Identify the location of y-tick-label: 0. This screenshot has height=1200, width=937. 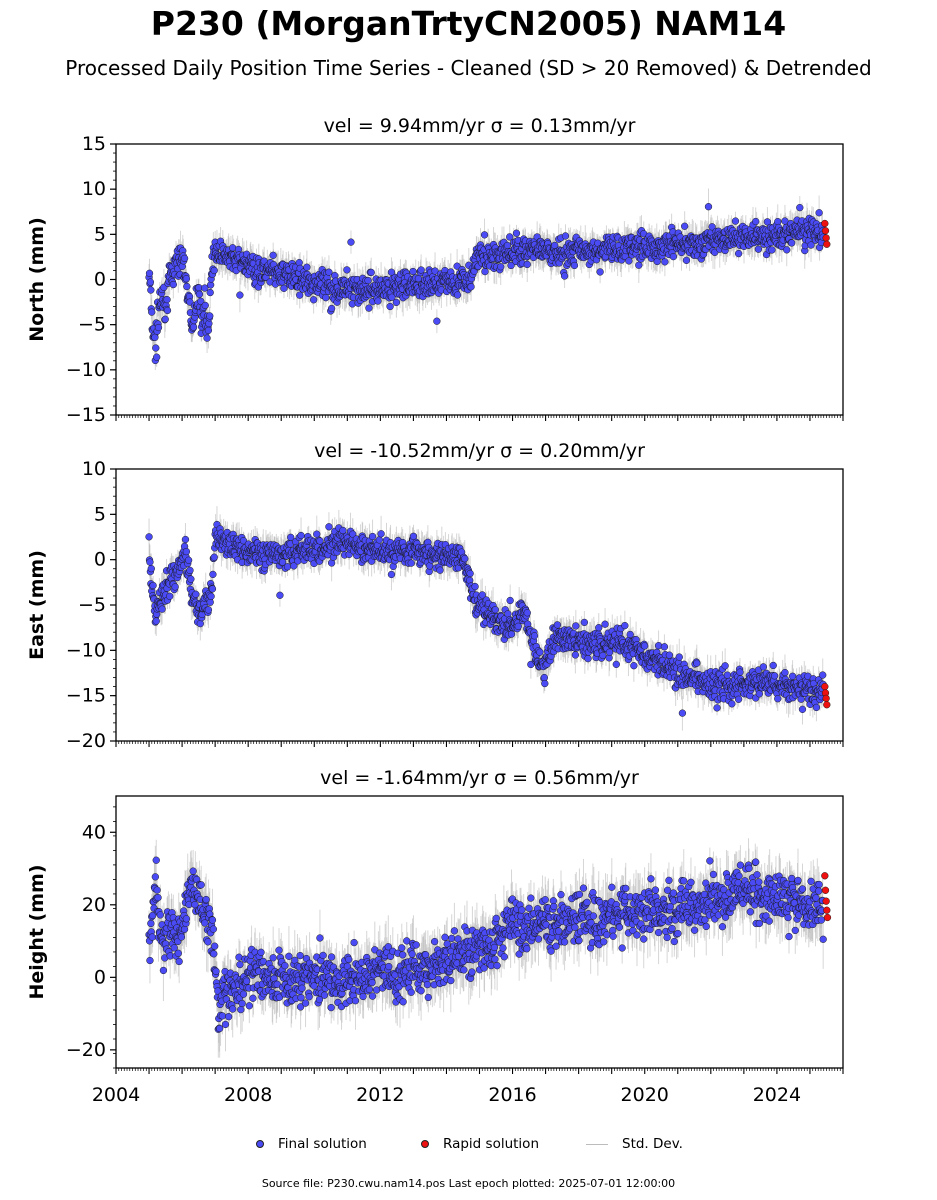
(100, 280).